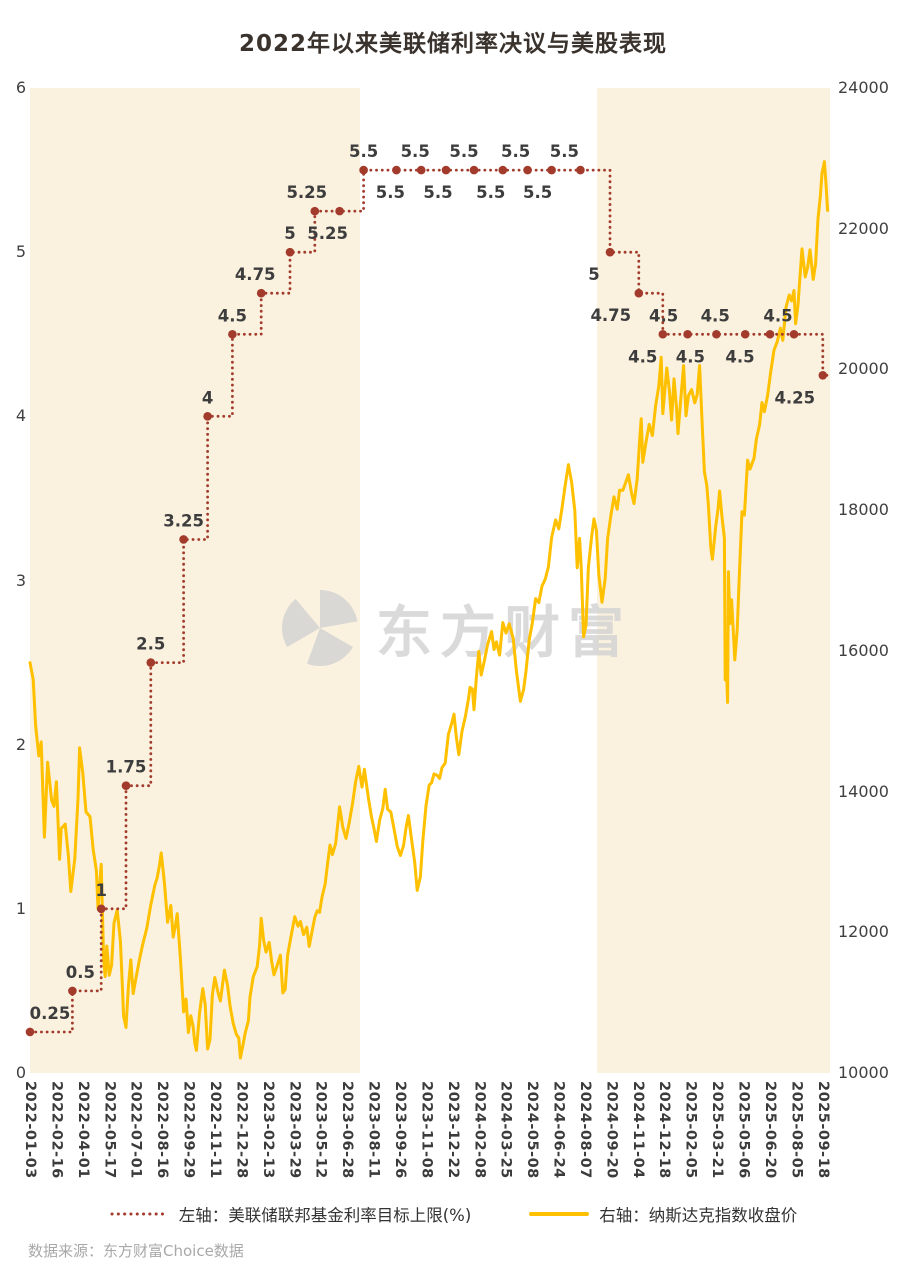 The width and height of the screenshot is (906, 1276). I want to click on right-axis-tick: 12000, so click(863, 932).